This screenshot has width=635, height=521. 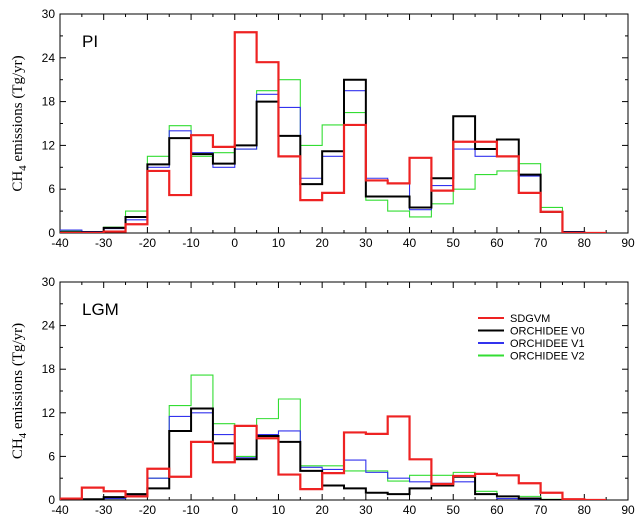 I want to click on legend-label: ORCHIDEE V0, so click(x=547, y=332).